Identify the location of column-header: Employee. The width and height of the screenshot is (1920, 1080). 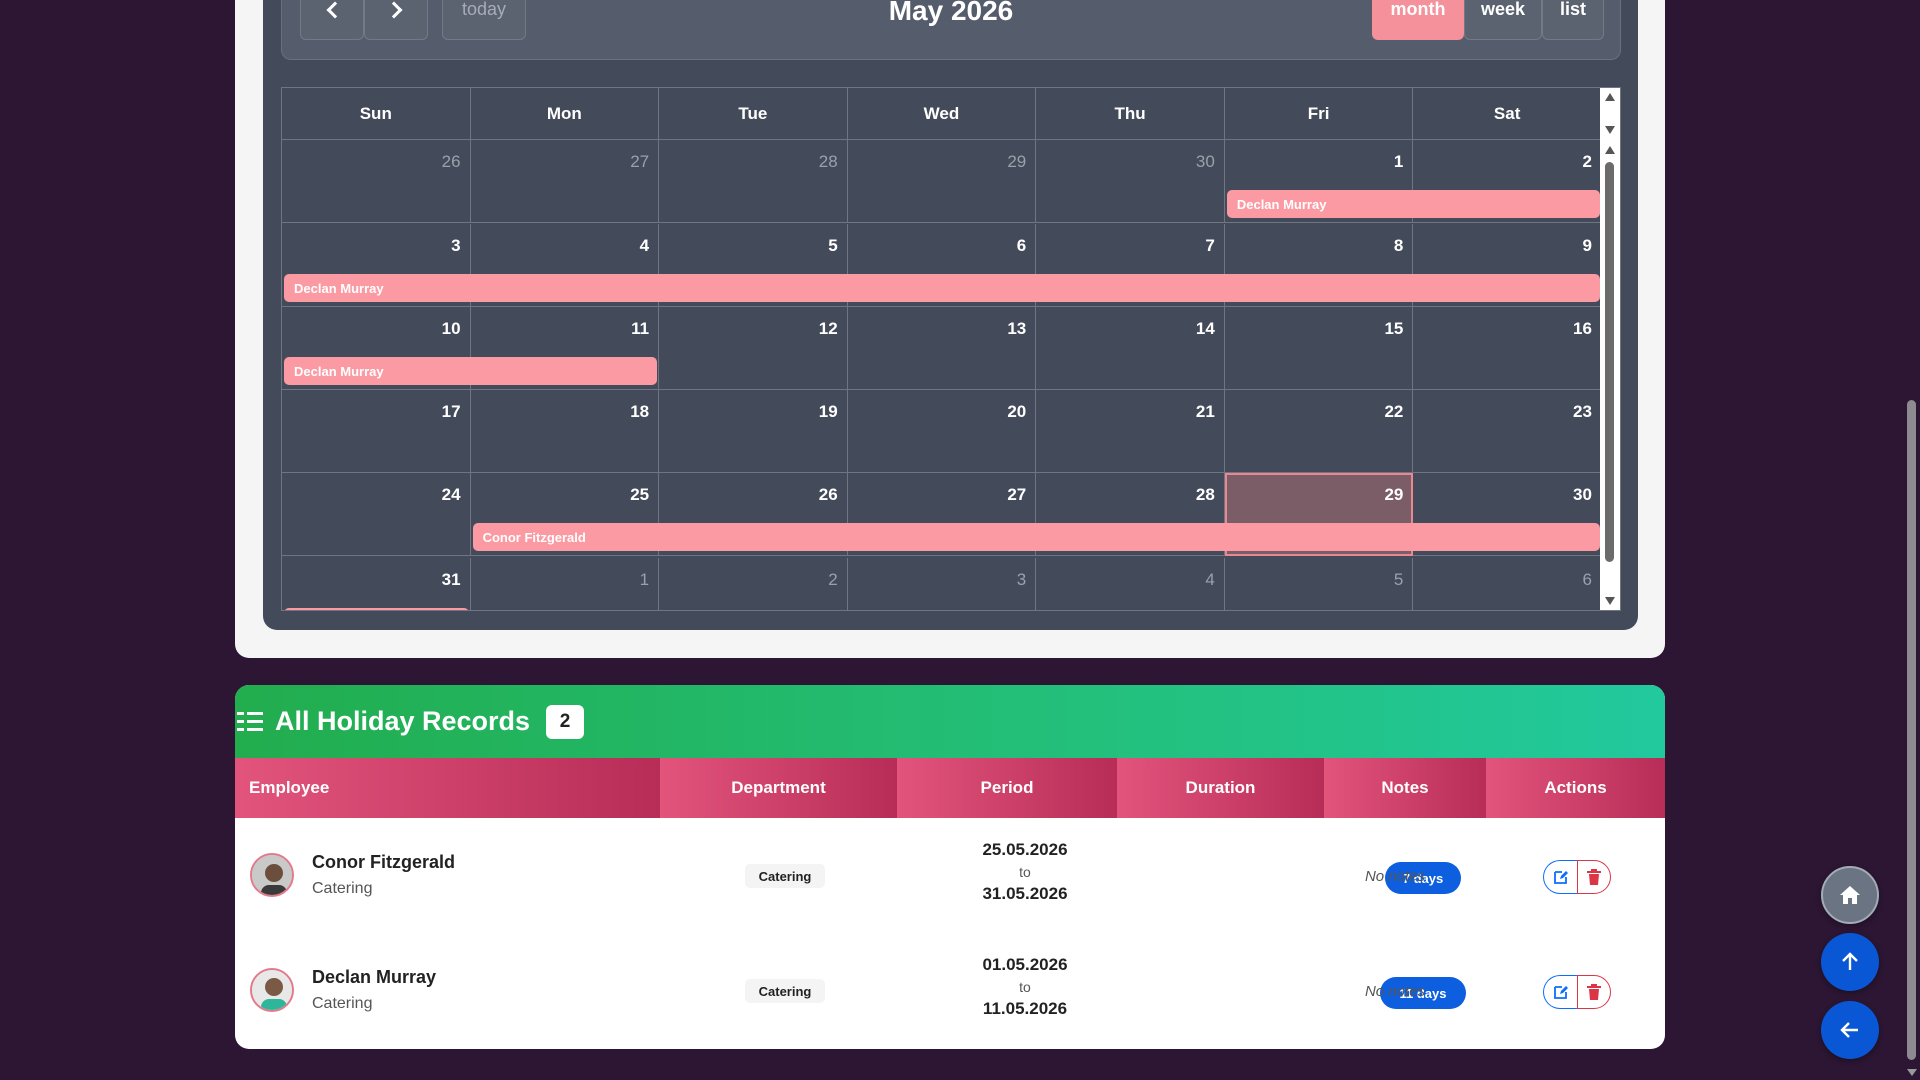
(447, 788).